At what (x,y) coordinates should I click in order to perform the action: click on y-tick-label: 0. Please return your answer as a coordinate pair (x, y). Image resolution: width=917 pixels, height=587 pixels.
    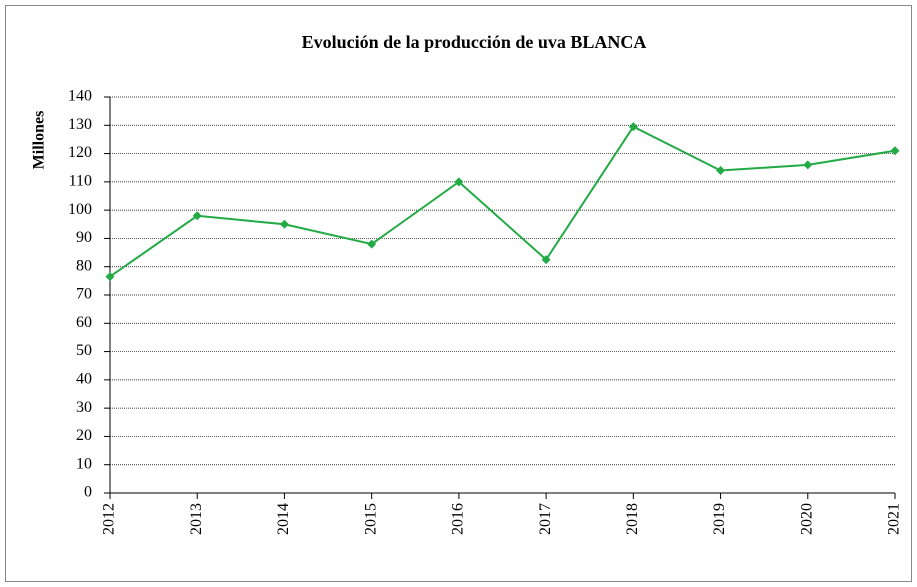
    Looking at the image, I should click on (88, 492).